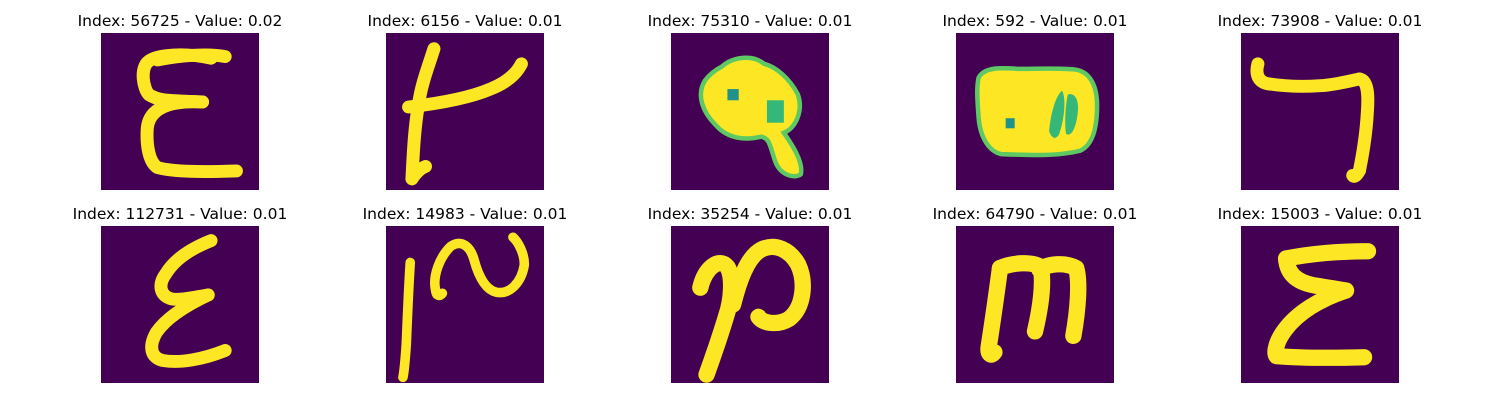 This screenshot has width=1500, height=400. I want to click on panel-title: Index: 14983 - Value: 0.01, so click(465, 214).